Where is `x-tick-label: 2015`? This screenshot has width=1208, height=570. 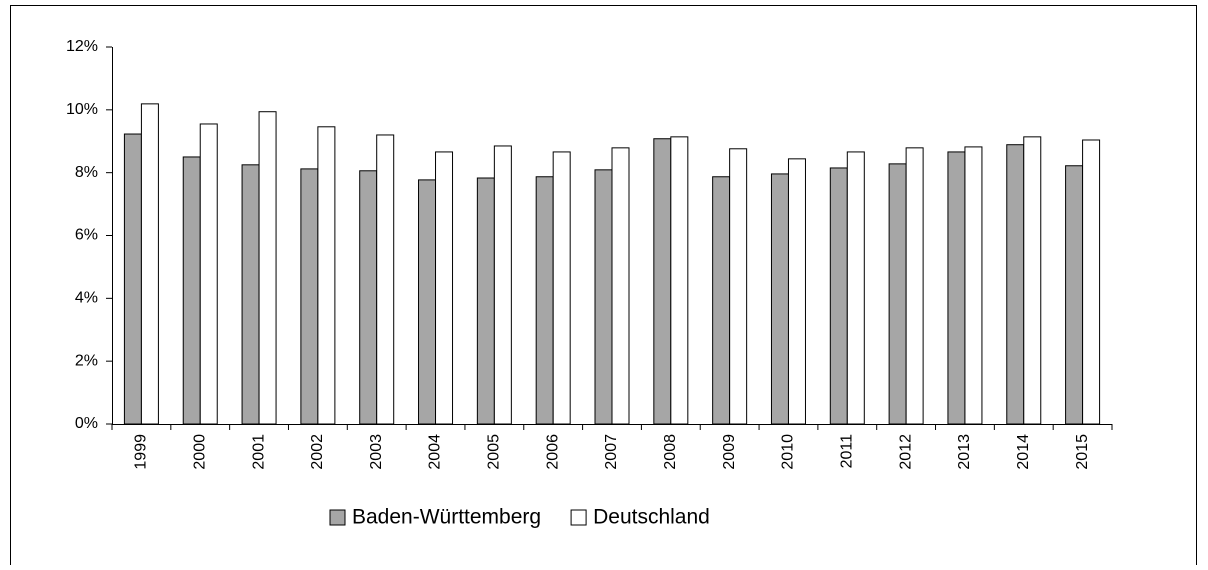 x-tick-label: 2015 is located at coordinates (1082, 452).